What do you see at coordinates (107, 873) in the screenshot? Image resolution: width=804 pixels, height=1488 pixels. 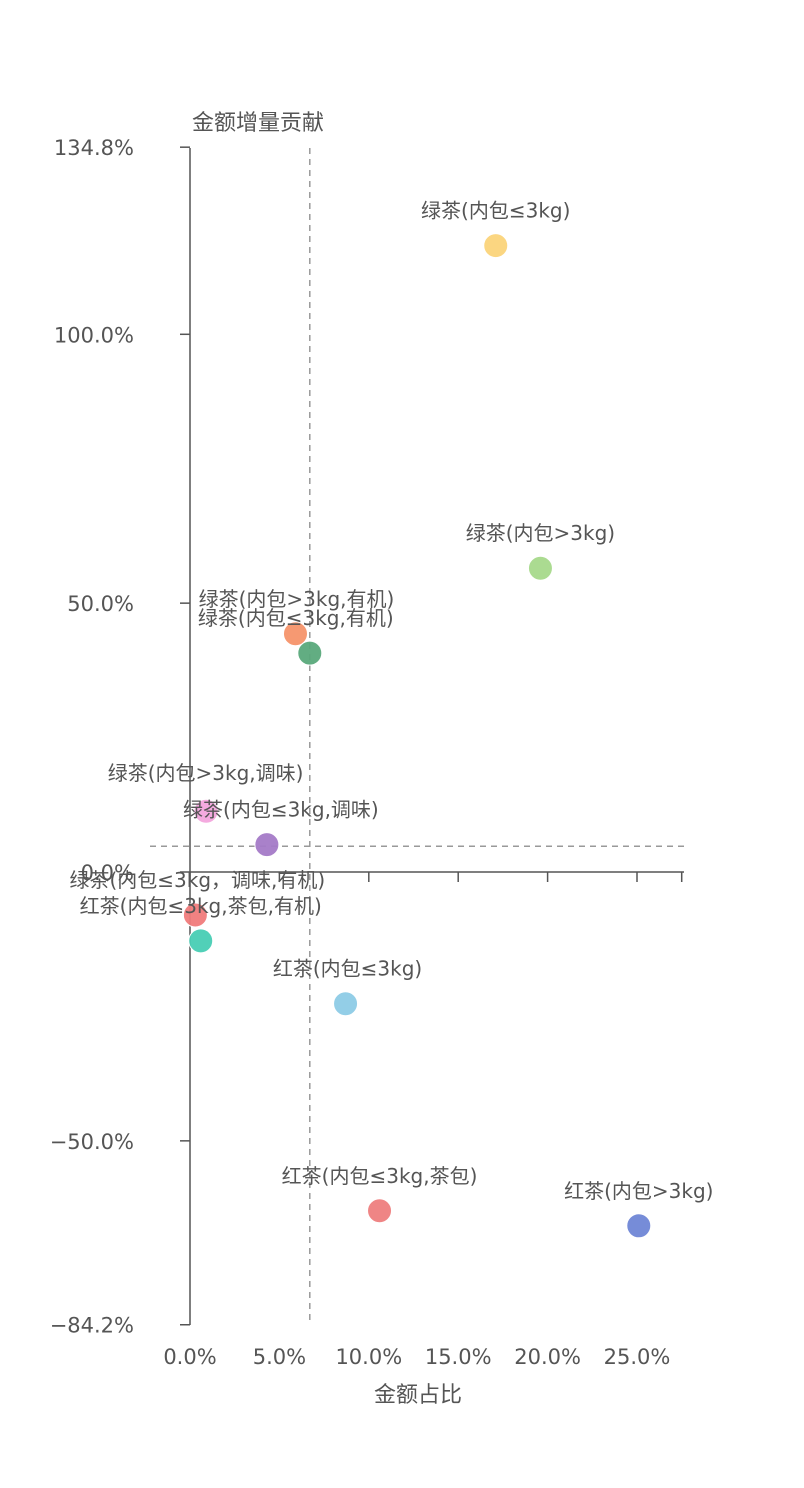 I see `y-tick-label: 0.0%` at bounding box center [107, 873].